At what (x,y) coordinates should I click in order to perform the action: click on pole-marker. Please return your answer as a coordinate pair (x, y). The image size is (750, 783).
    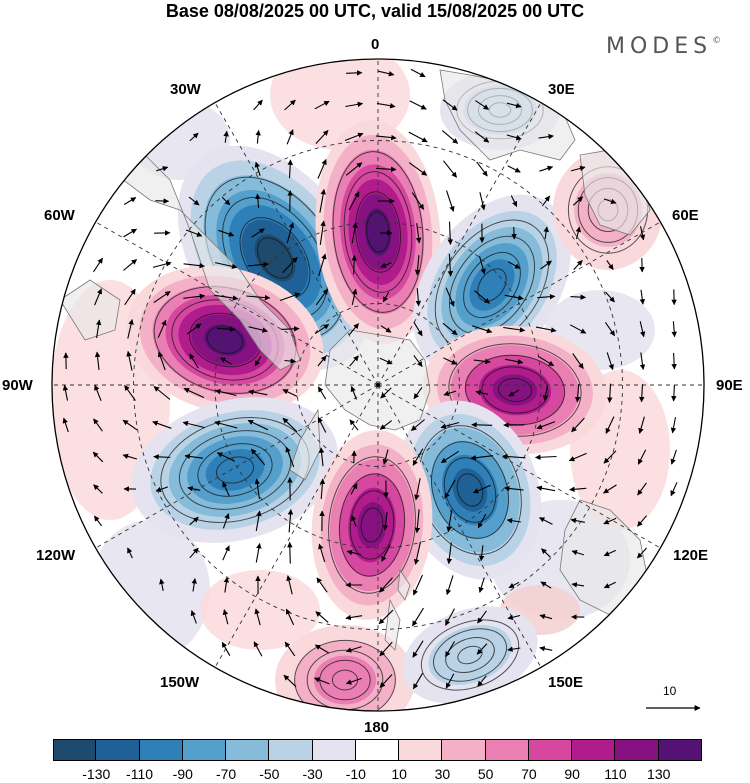
    Looking at the image, I should click on (378, 385).